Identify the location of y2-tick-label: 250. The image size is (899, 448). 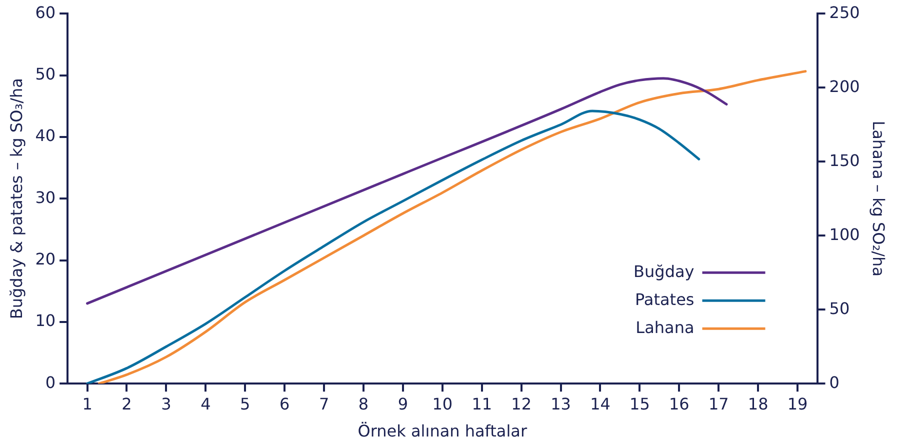
(844, 12).